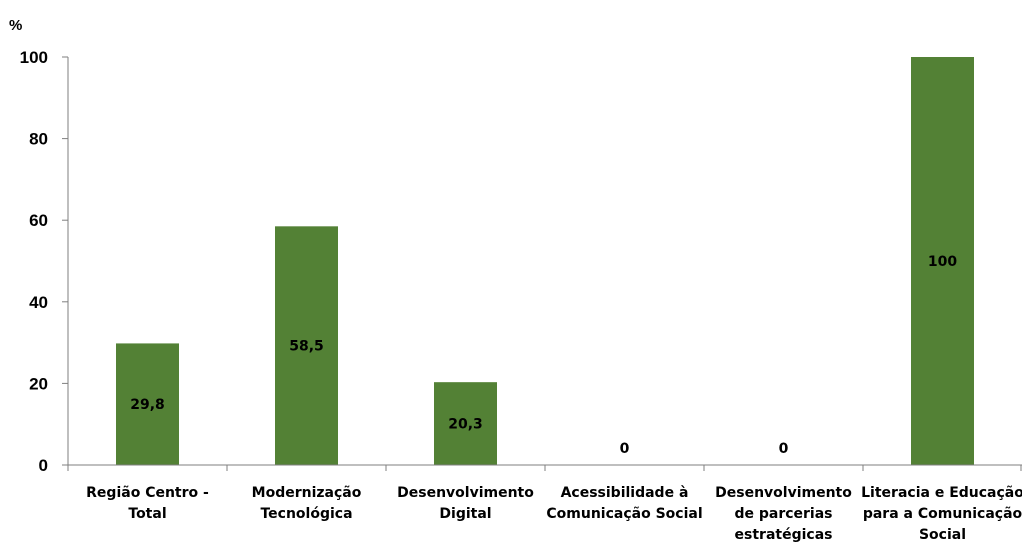  What do you see at coordinates (624, 503) in the screenshot?
I see `x-category-label: Acessibilidade à Comunicação Social` at bounding box center [624, 503].